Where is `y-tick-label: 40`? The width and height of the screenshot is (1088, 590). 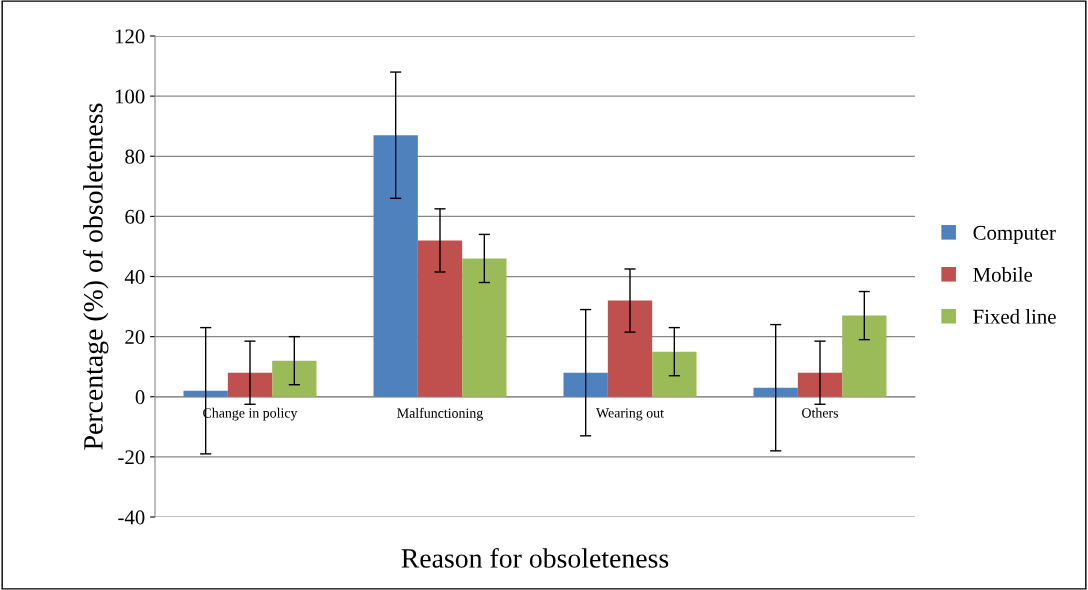 y-tick-label: 40 is located at coordinates (134, 276).